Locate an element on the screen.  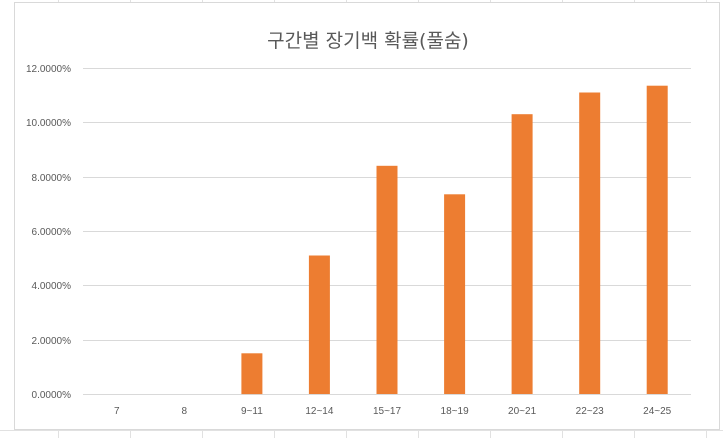
y-tick-label: 4.0000% is located at coordinates (52, 286).